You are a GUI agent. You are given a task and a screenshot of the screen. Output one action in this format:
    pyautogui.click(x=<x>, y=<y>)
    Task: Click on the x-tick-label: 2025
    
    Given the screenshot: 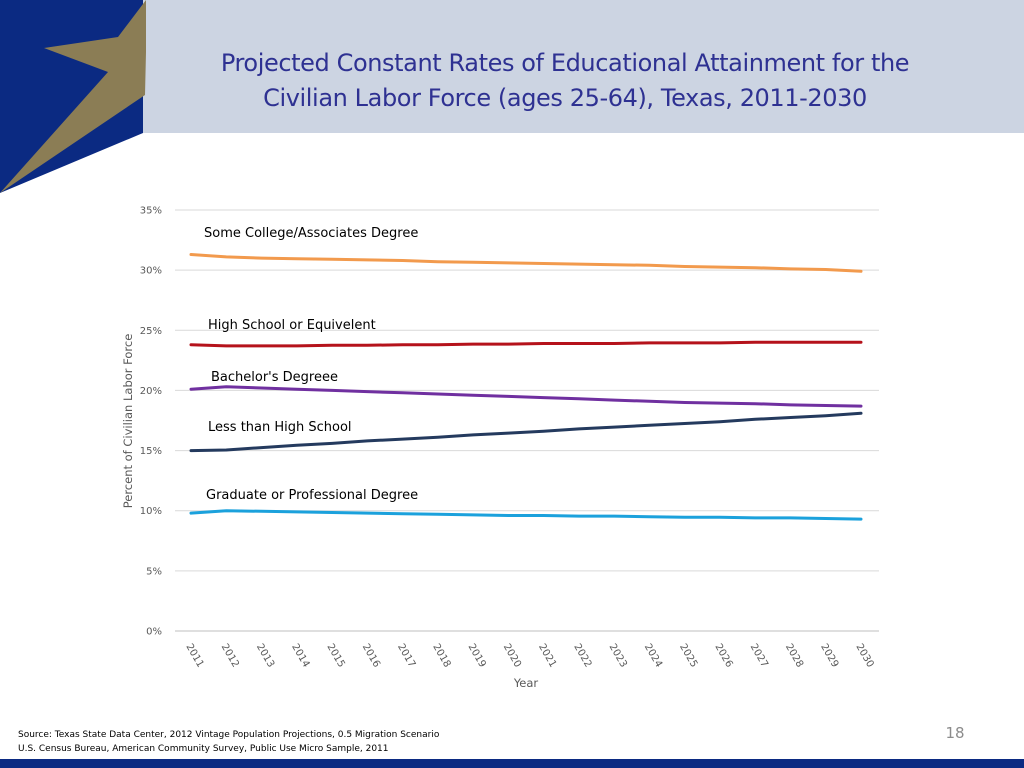 What is the action you would take?
    pyautogui.click(x=688, y=656)
    